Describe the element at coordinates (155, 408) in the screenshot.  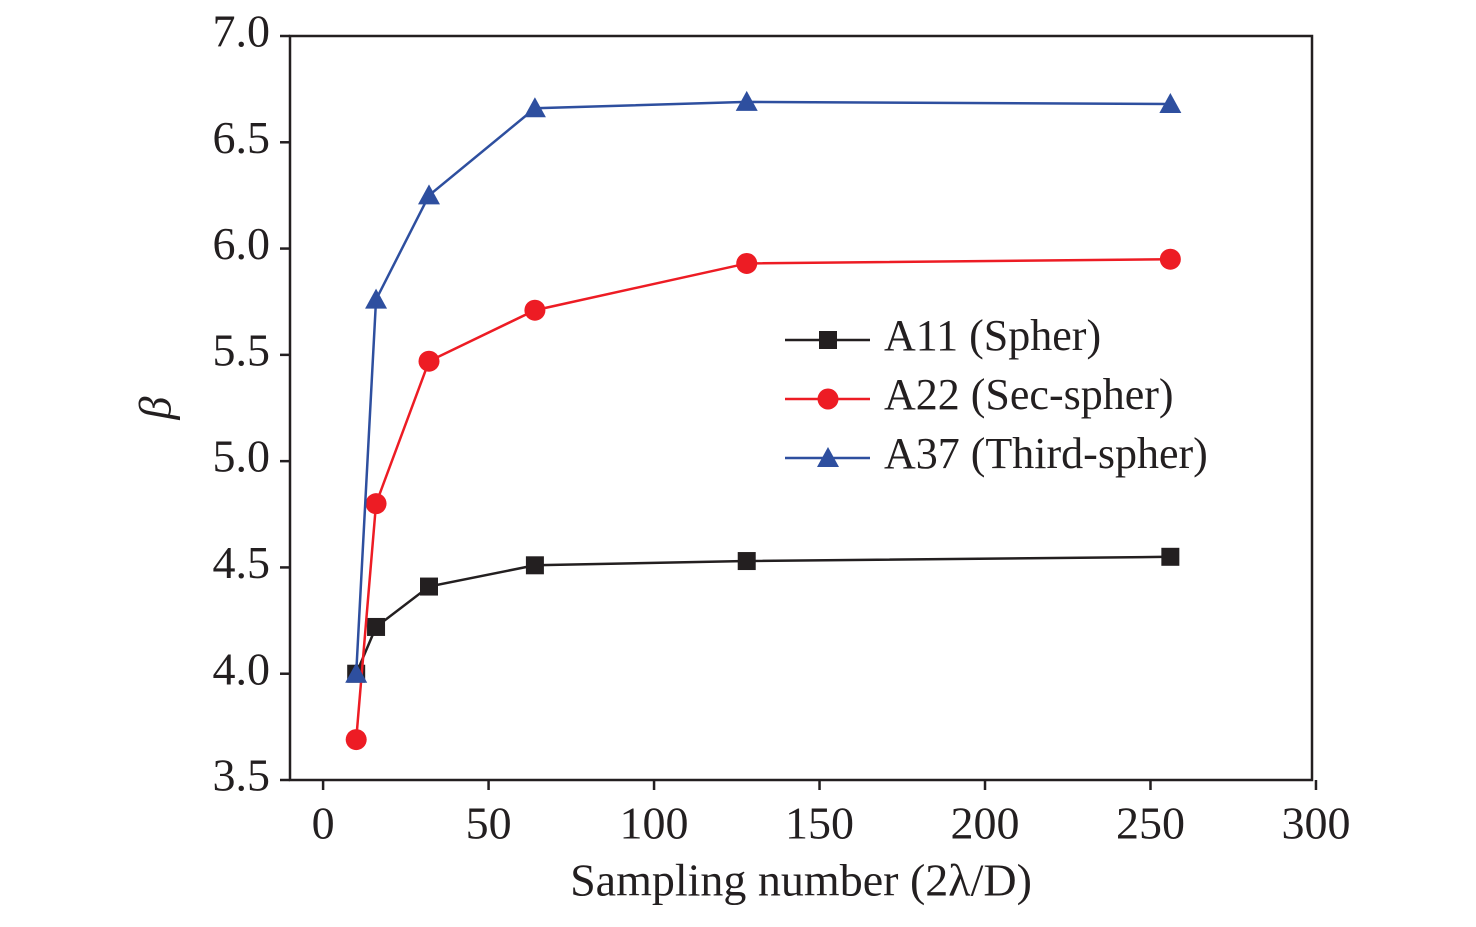
I see `y-axis-label: β` at that location.